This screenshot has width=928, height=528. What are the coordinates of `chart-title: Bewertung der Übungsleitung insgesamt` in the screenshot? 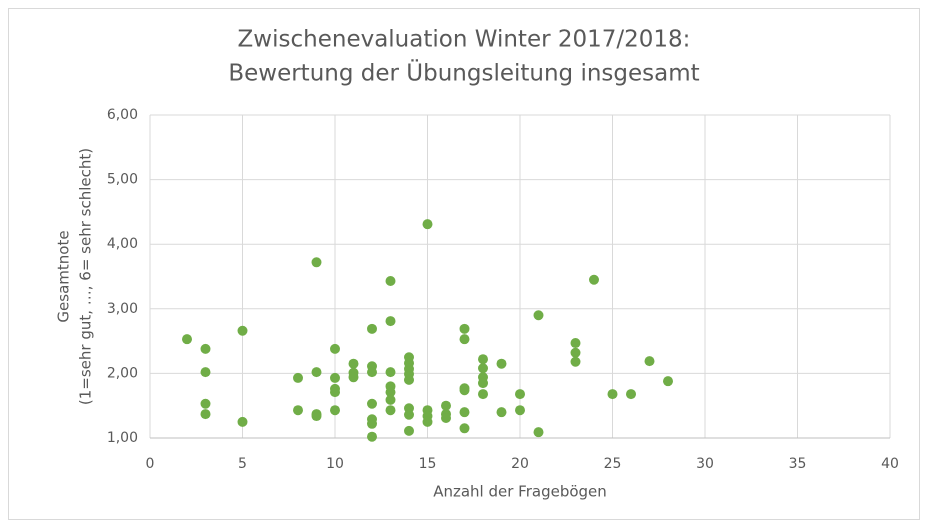 It's located at (463, 73).